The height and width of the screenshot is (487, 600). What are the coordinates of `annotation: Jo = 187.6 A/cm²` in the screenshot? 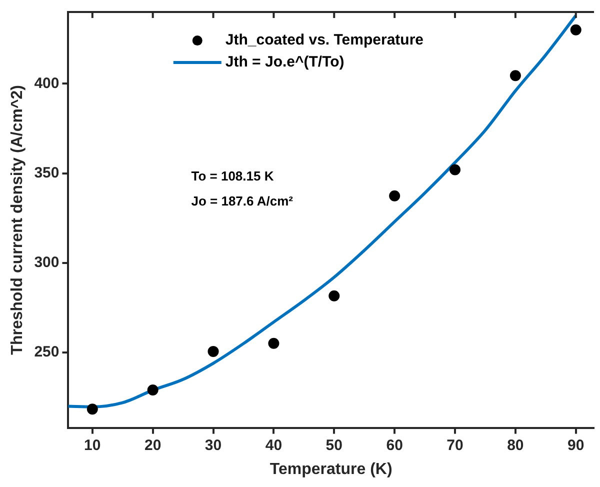 It's located at (242, 201).